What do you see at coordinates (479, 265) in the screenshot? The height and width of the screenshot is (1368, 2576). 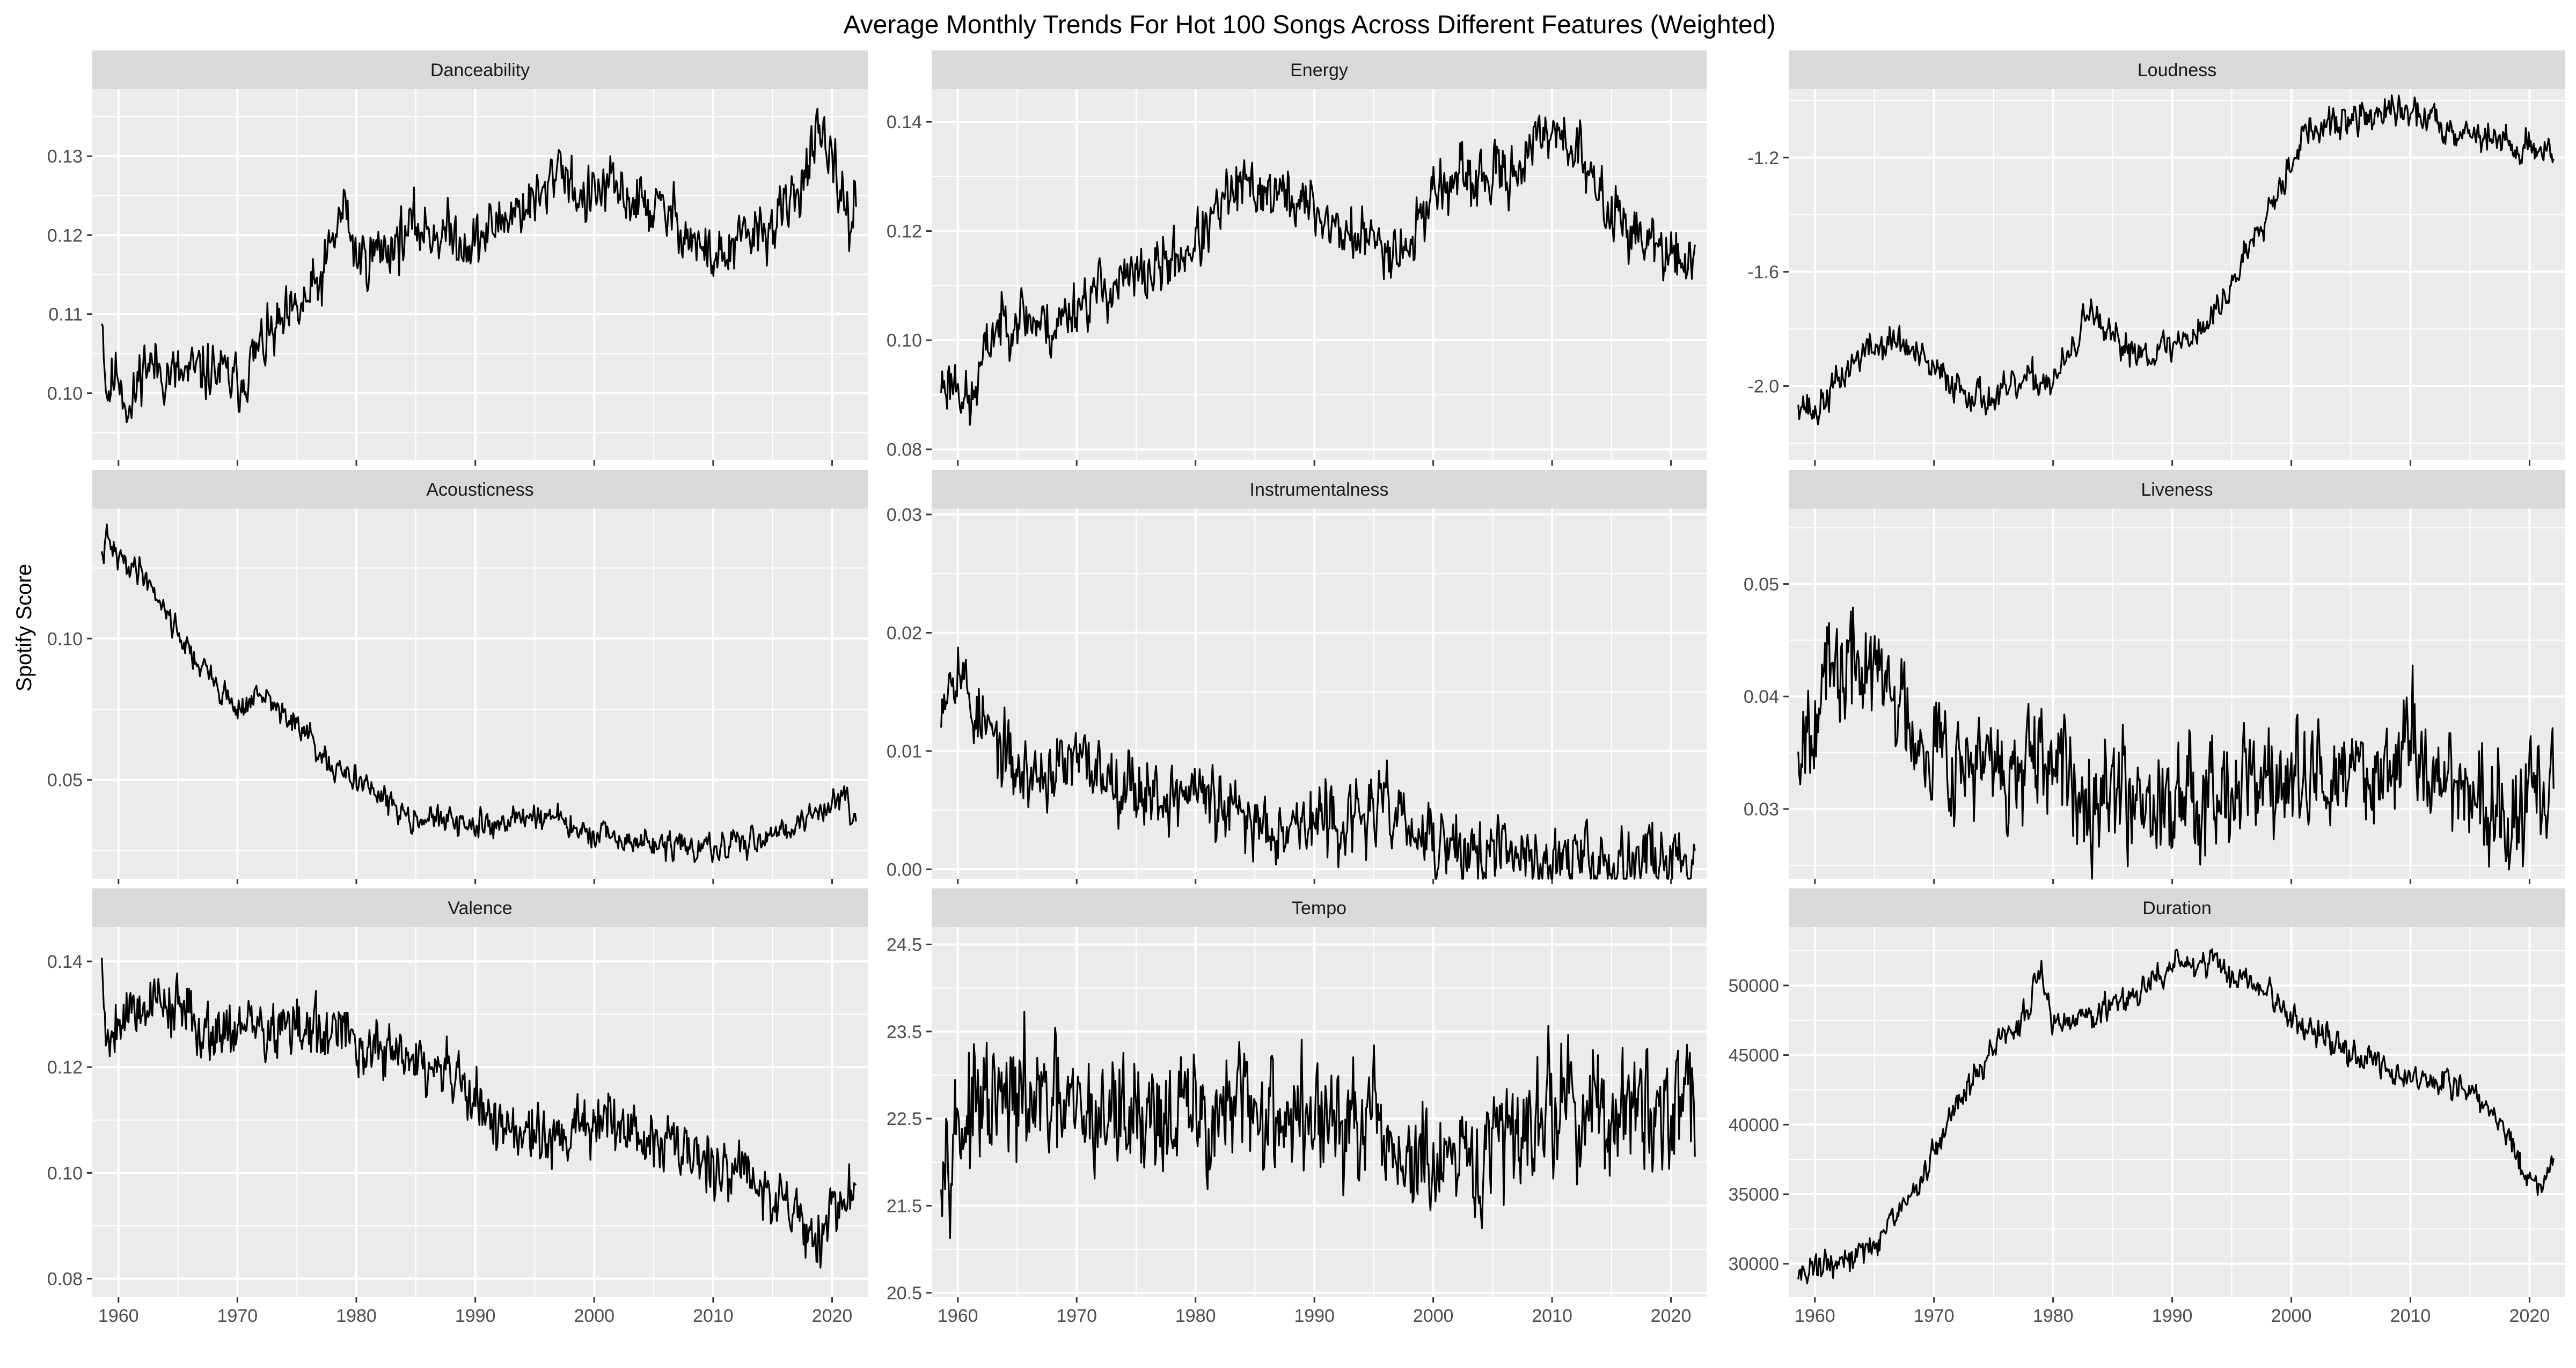 I see `series-line-danceability` at bounding box center [479, 265].